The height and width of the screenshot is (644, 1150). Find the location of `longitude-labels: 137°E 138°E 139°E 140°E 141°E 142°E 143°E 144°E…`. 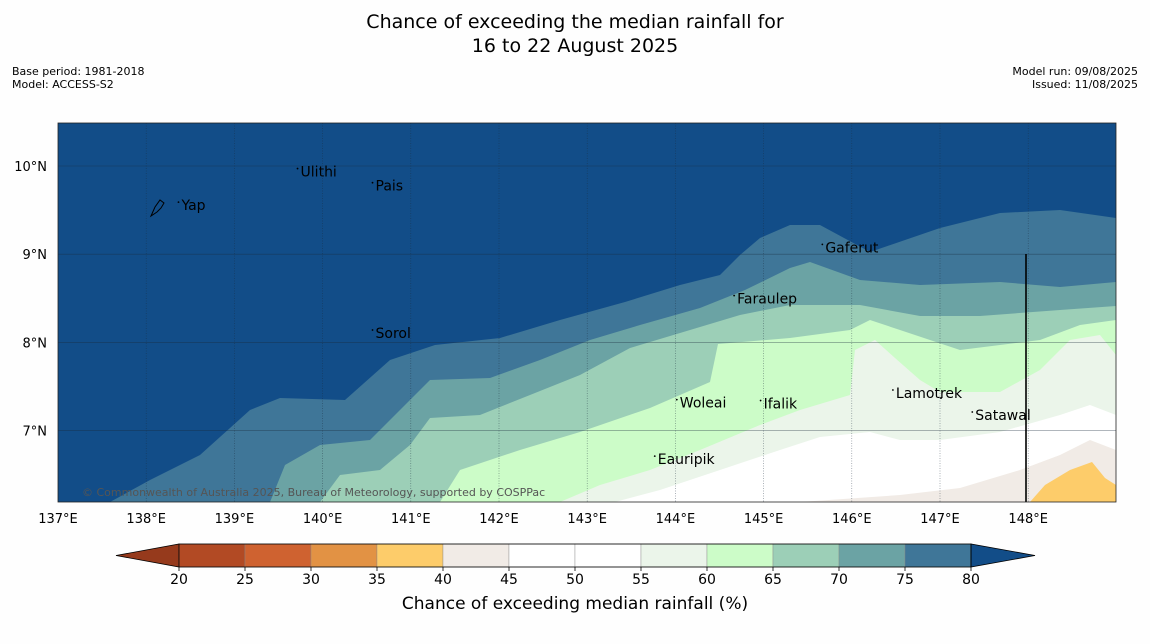

longitude-labels: 137°E 138°E 139°E 140°E 141°E 142°E 143°E 144°E… is located at coordinates (543, 519).